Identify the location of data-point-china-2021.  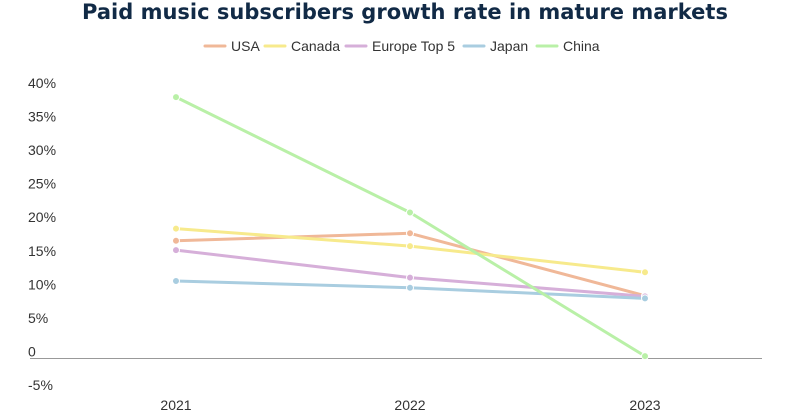
(176, 97).